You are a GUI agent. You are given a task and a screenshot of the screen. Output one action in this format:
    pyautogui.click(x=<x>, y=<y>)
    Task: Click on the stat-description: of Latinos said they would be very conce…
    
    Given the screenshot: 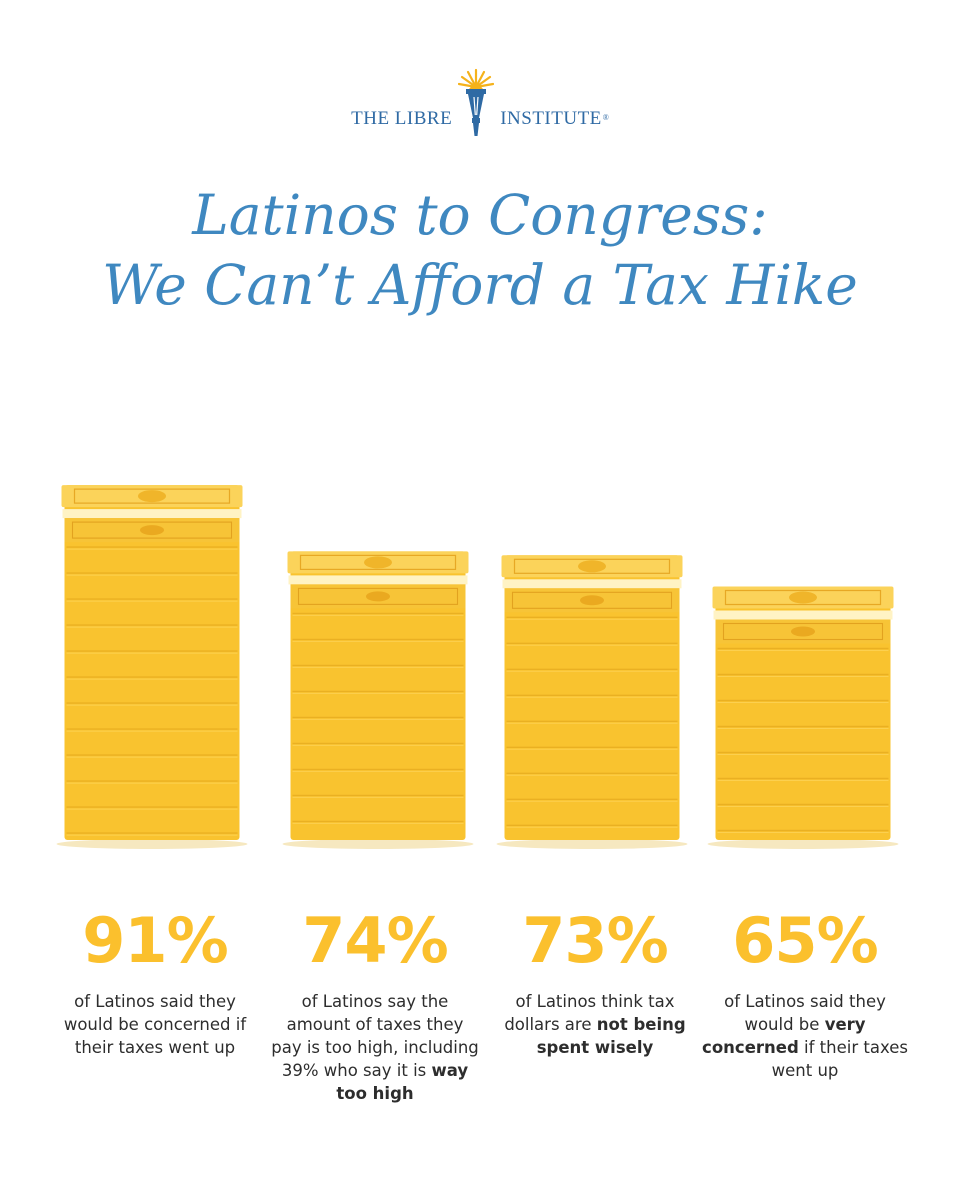 What is the action you would take?
    pyautogui.click(x=805, y=1036)
    